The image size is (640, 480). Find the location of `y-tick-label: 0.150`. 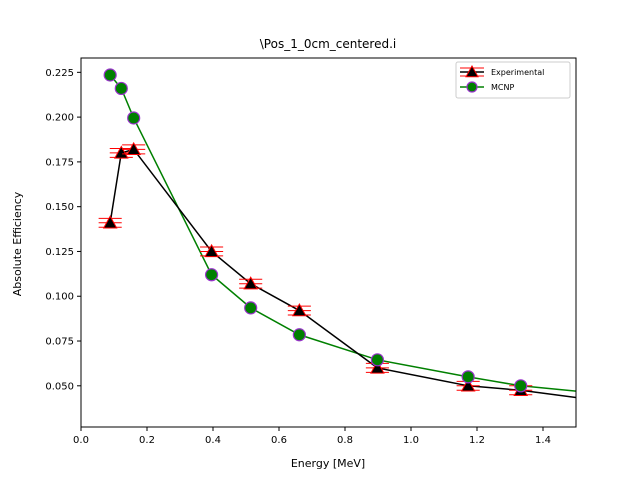

y-tick-label: 0.150 is located at coordinates (59, 207).